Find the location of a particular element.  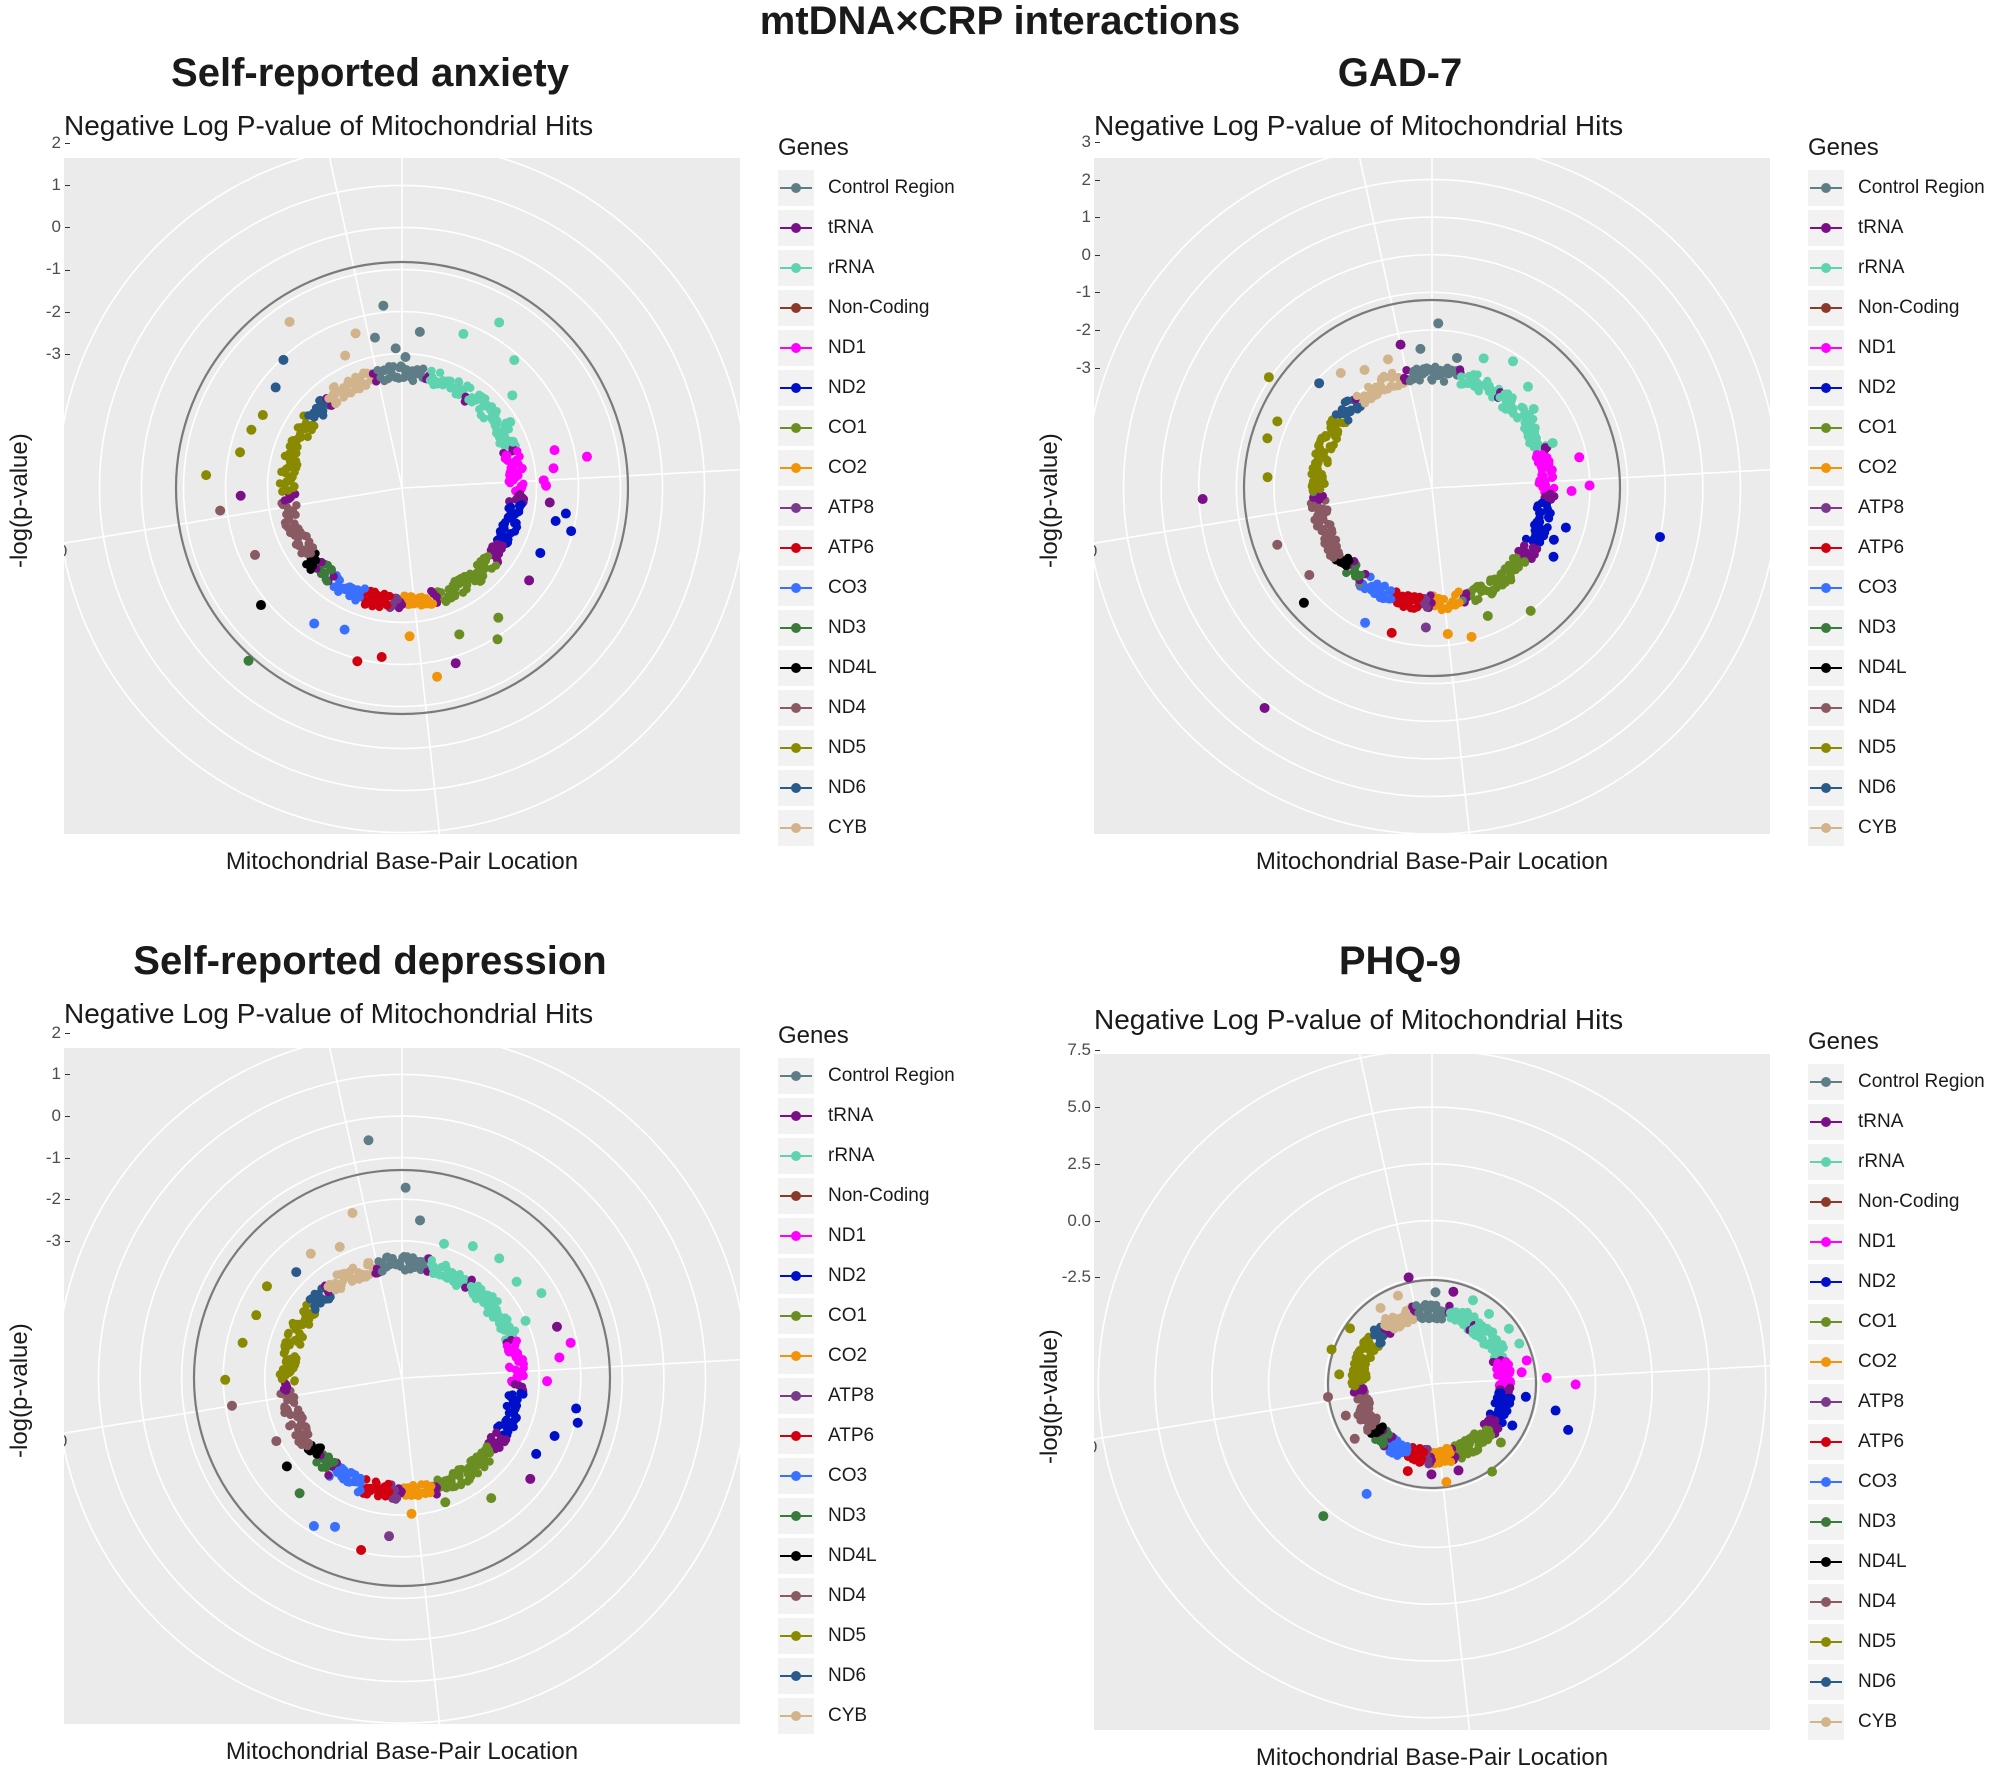

r-tick-label: -1 is located at coordinates (1088, 292).